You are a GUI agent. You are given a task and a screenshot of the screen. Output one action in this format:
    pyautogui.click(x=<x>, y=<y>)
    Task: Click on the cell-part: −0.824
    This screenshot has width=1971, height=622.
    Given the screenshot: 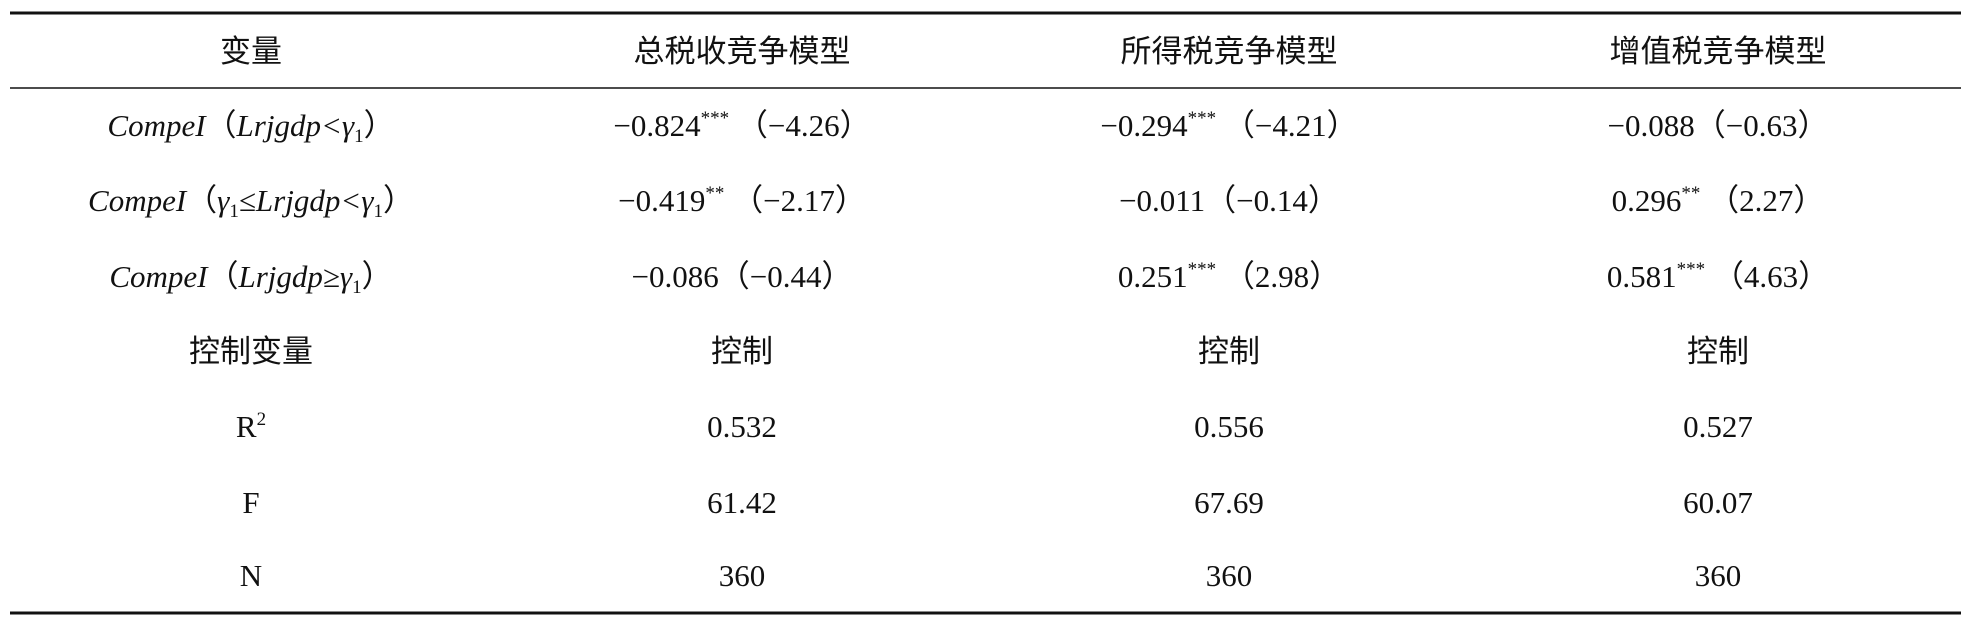 What is the action you would take?
    pyautogui.click(x=657, y=125)
    